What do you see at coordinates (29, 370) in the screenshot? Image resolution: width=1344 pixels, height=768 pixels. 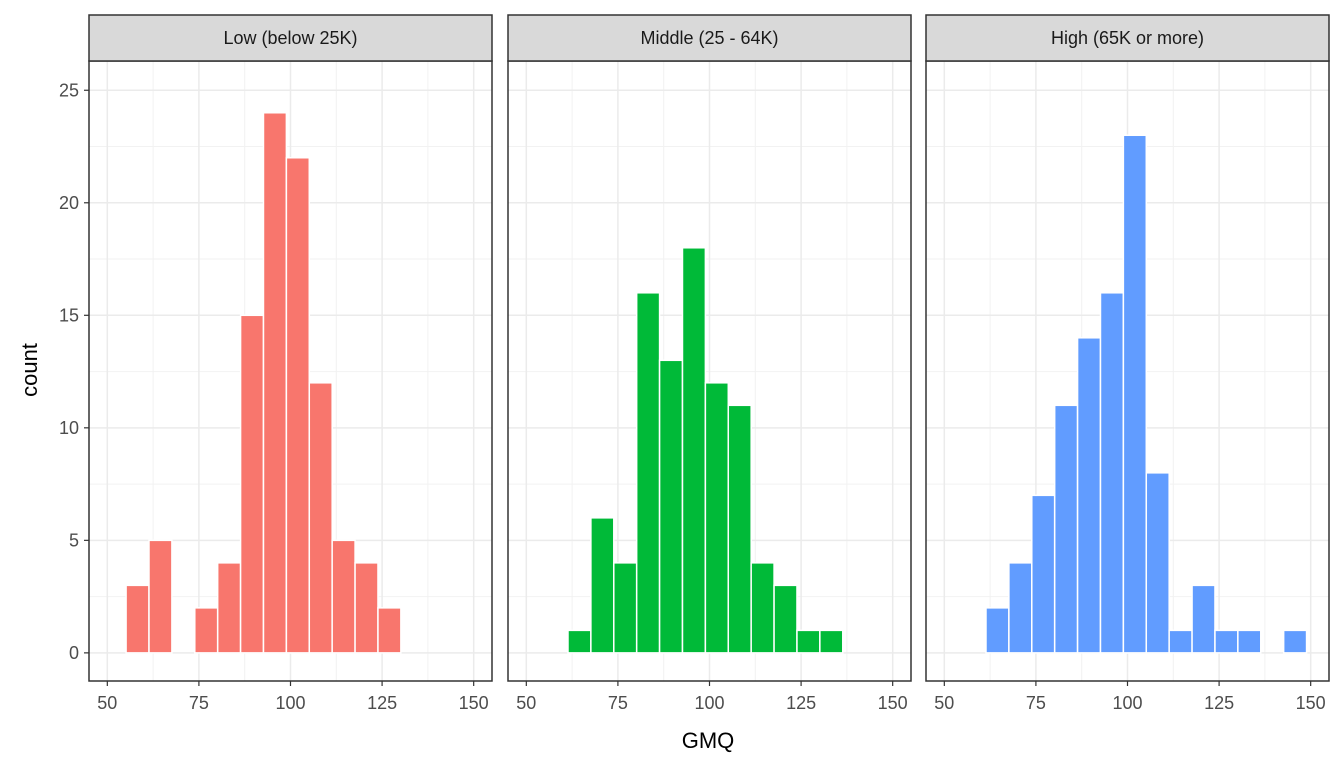 I see `y-axis-title: count` at bounding box center [29, 370].